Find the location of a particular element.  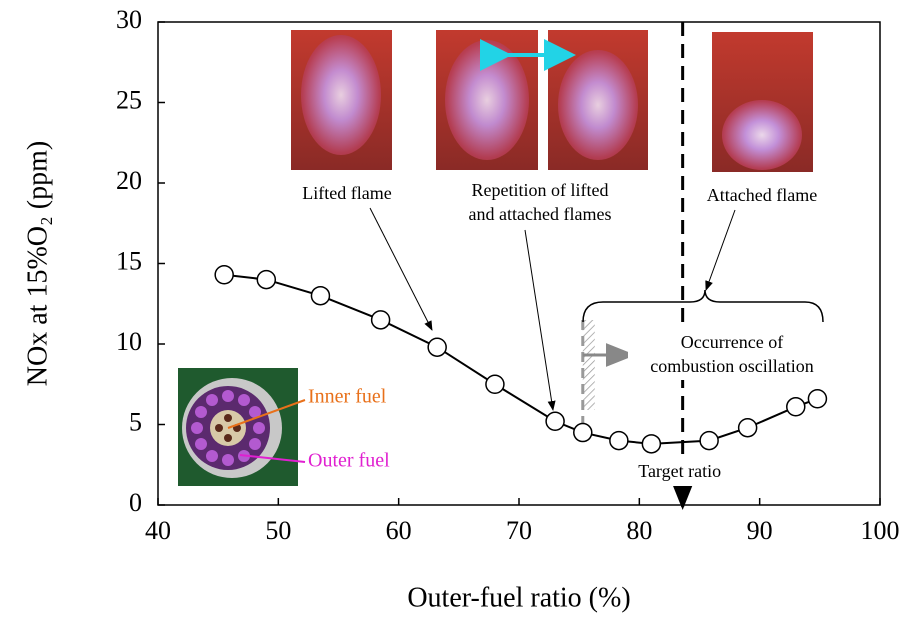

outer-fuel-label: Outer fuel is located at coordinates (349, 461).